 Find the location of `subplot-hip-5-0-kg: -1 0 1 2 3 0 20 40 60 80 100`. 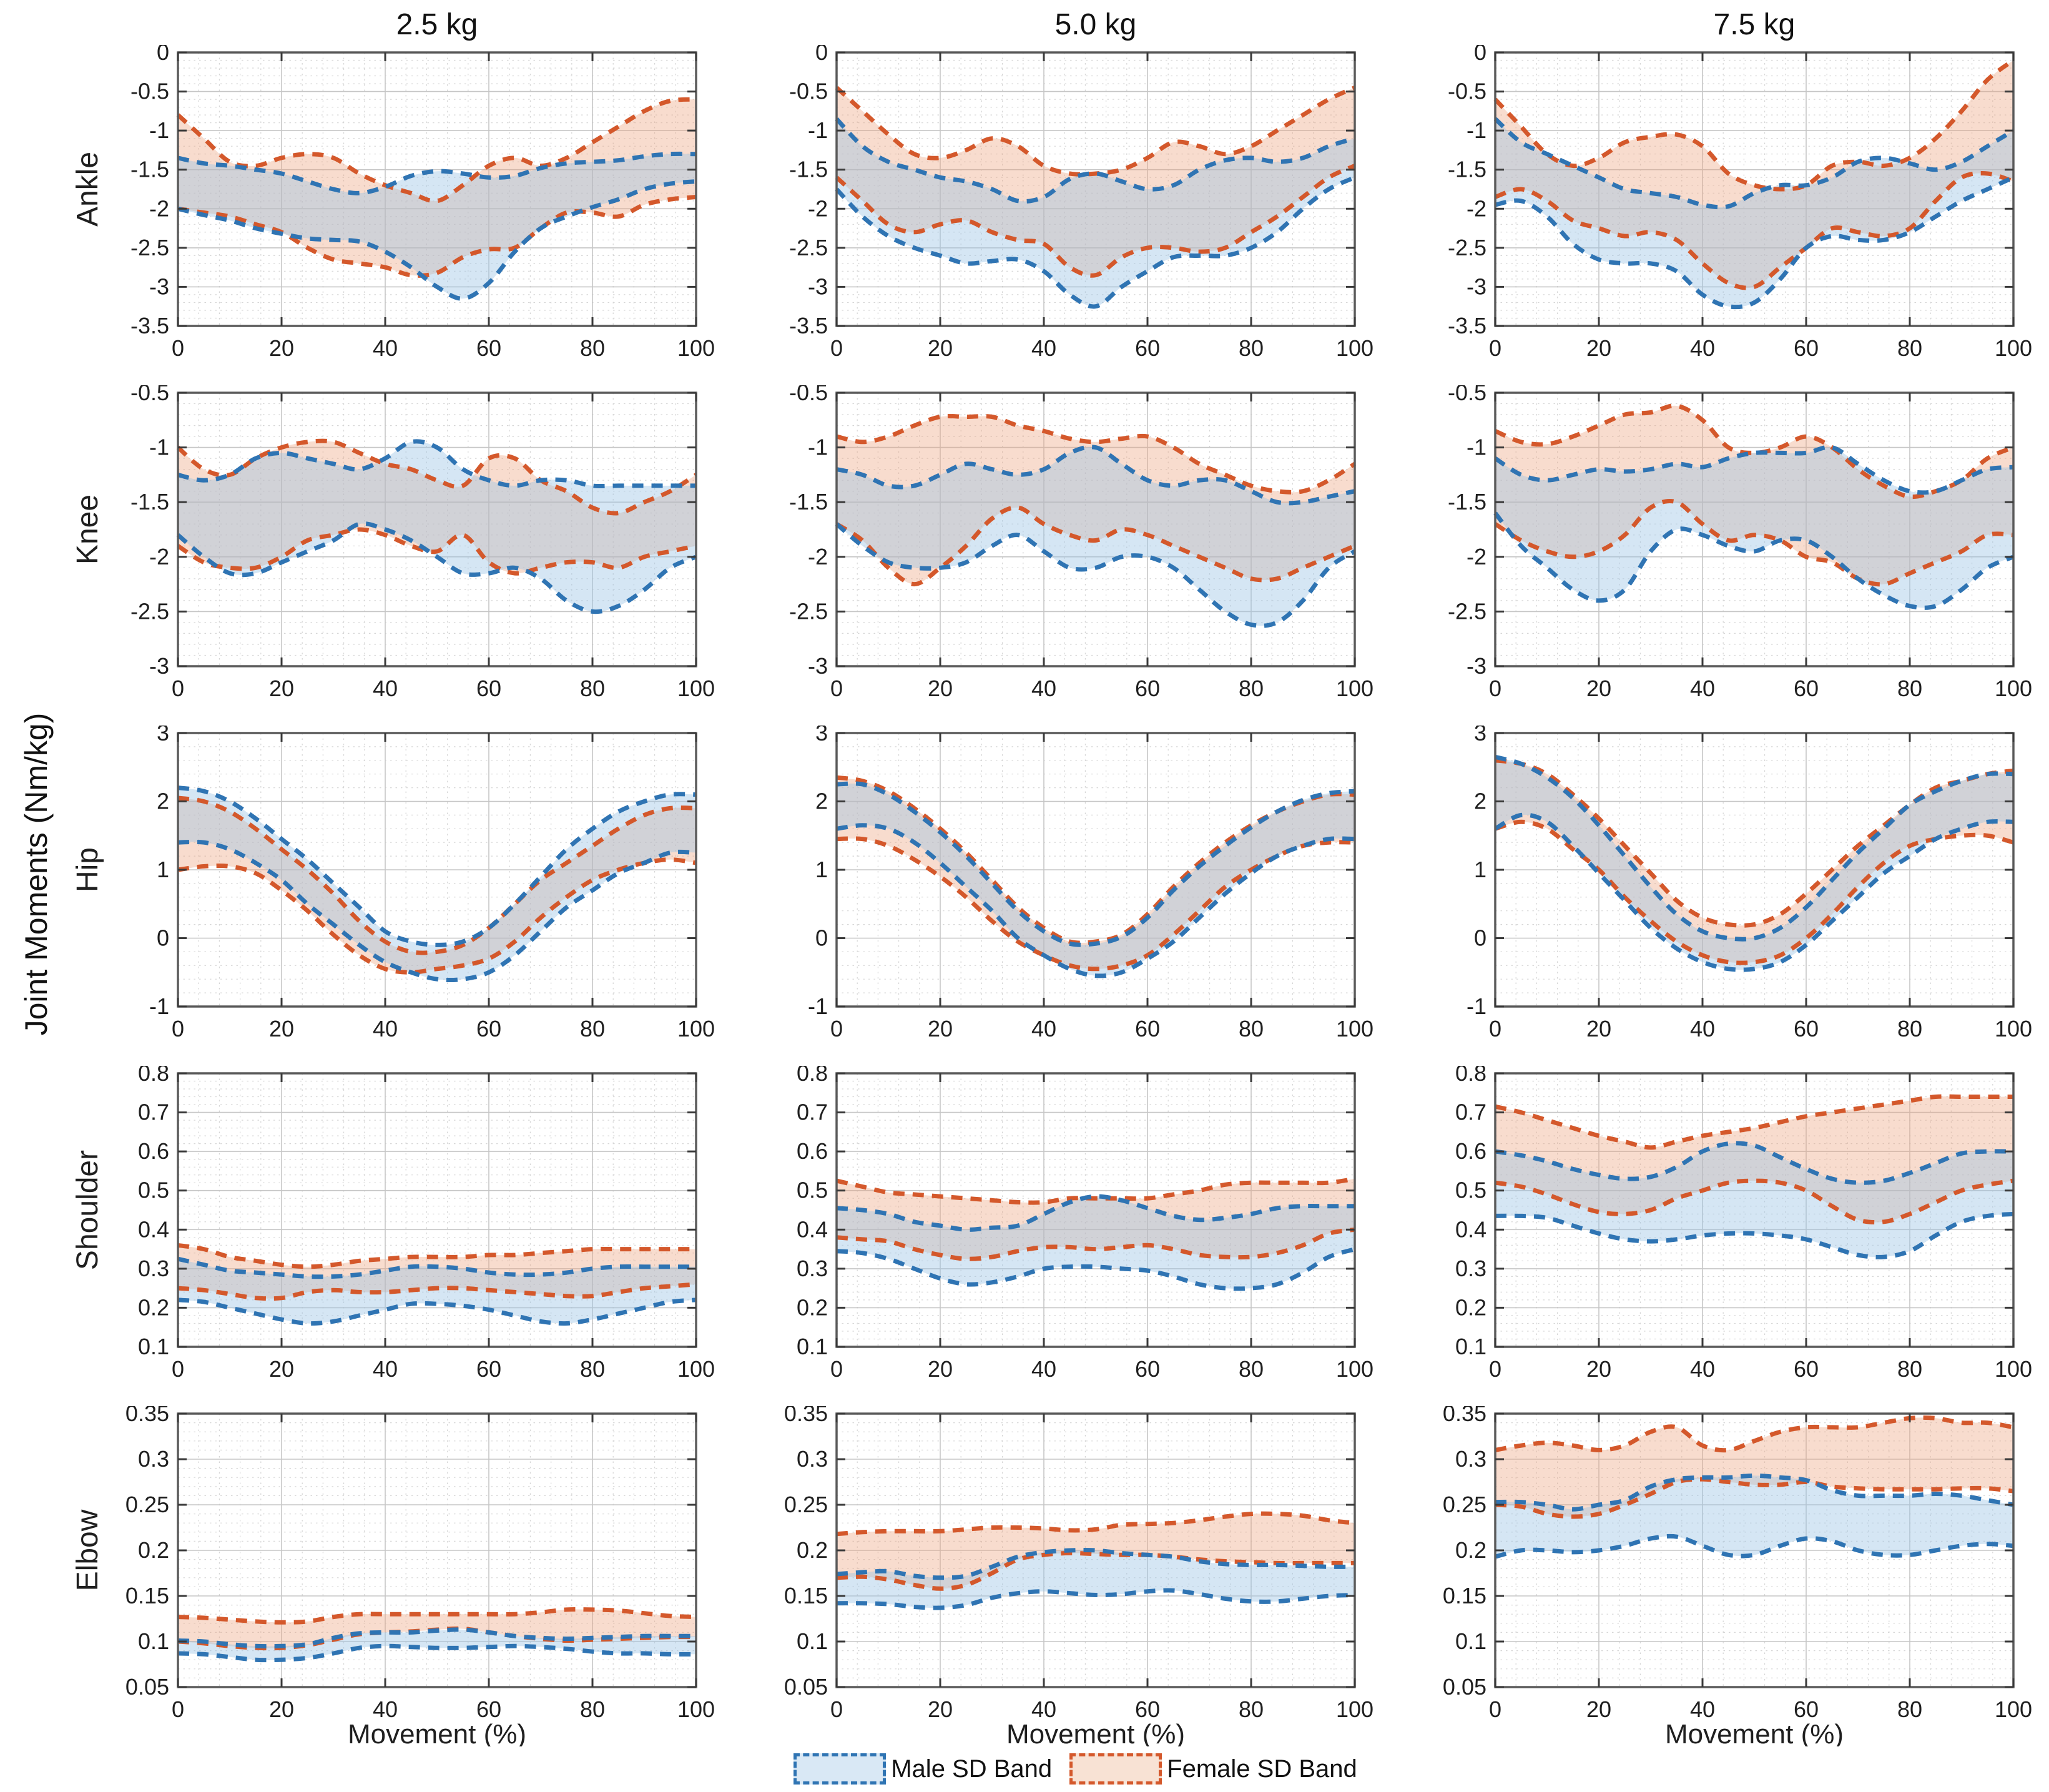

subplot-hip-5-0-kg: -1 0 1 2 3 0 20 40 60 80 100 is located at coordinates (1056, 893).